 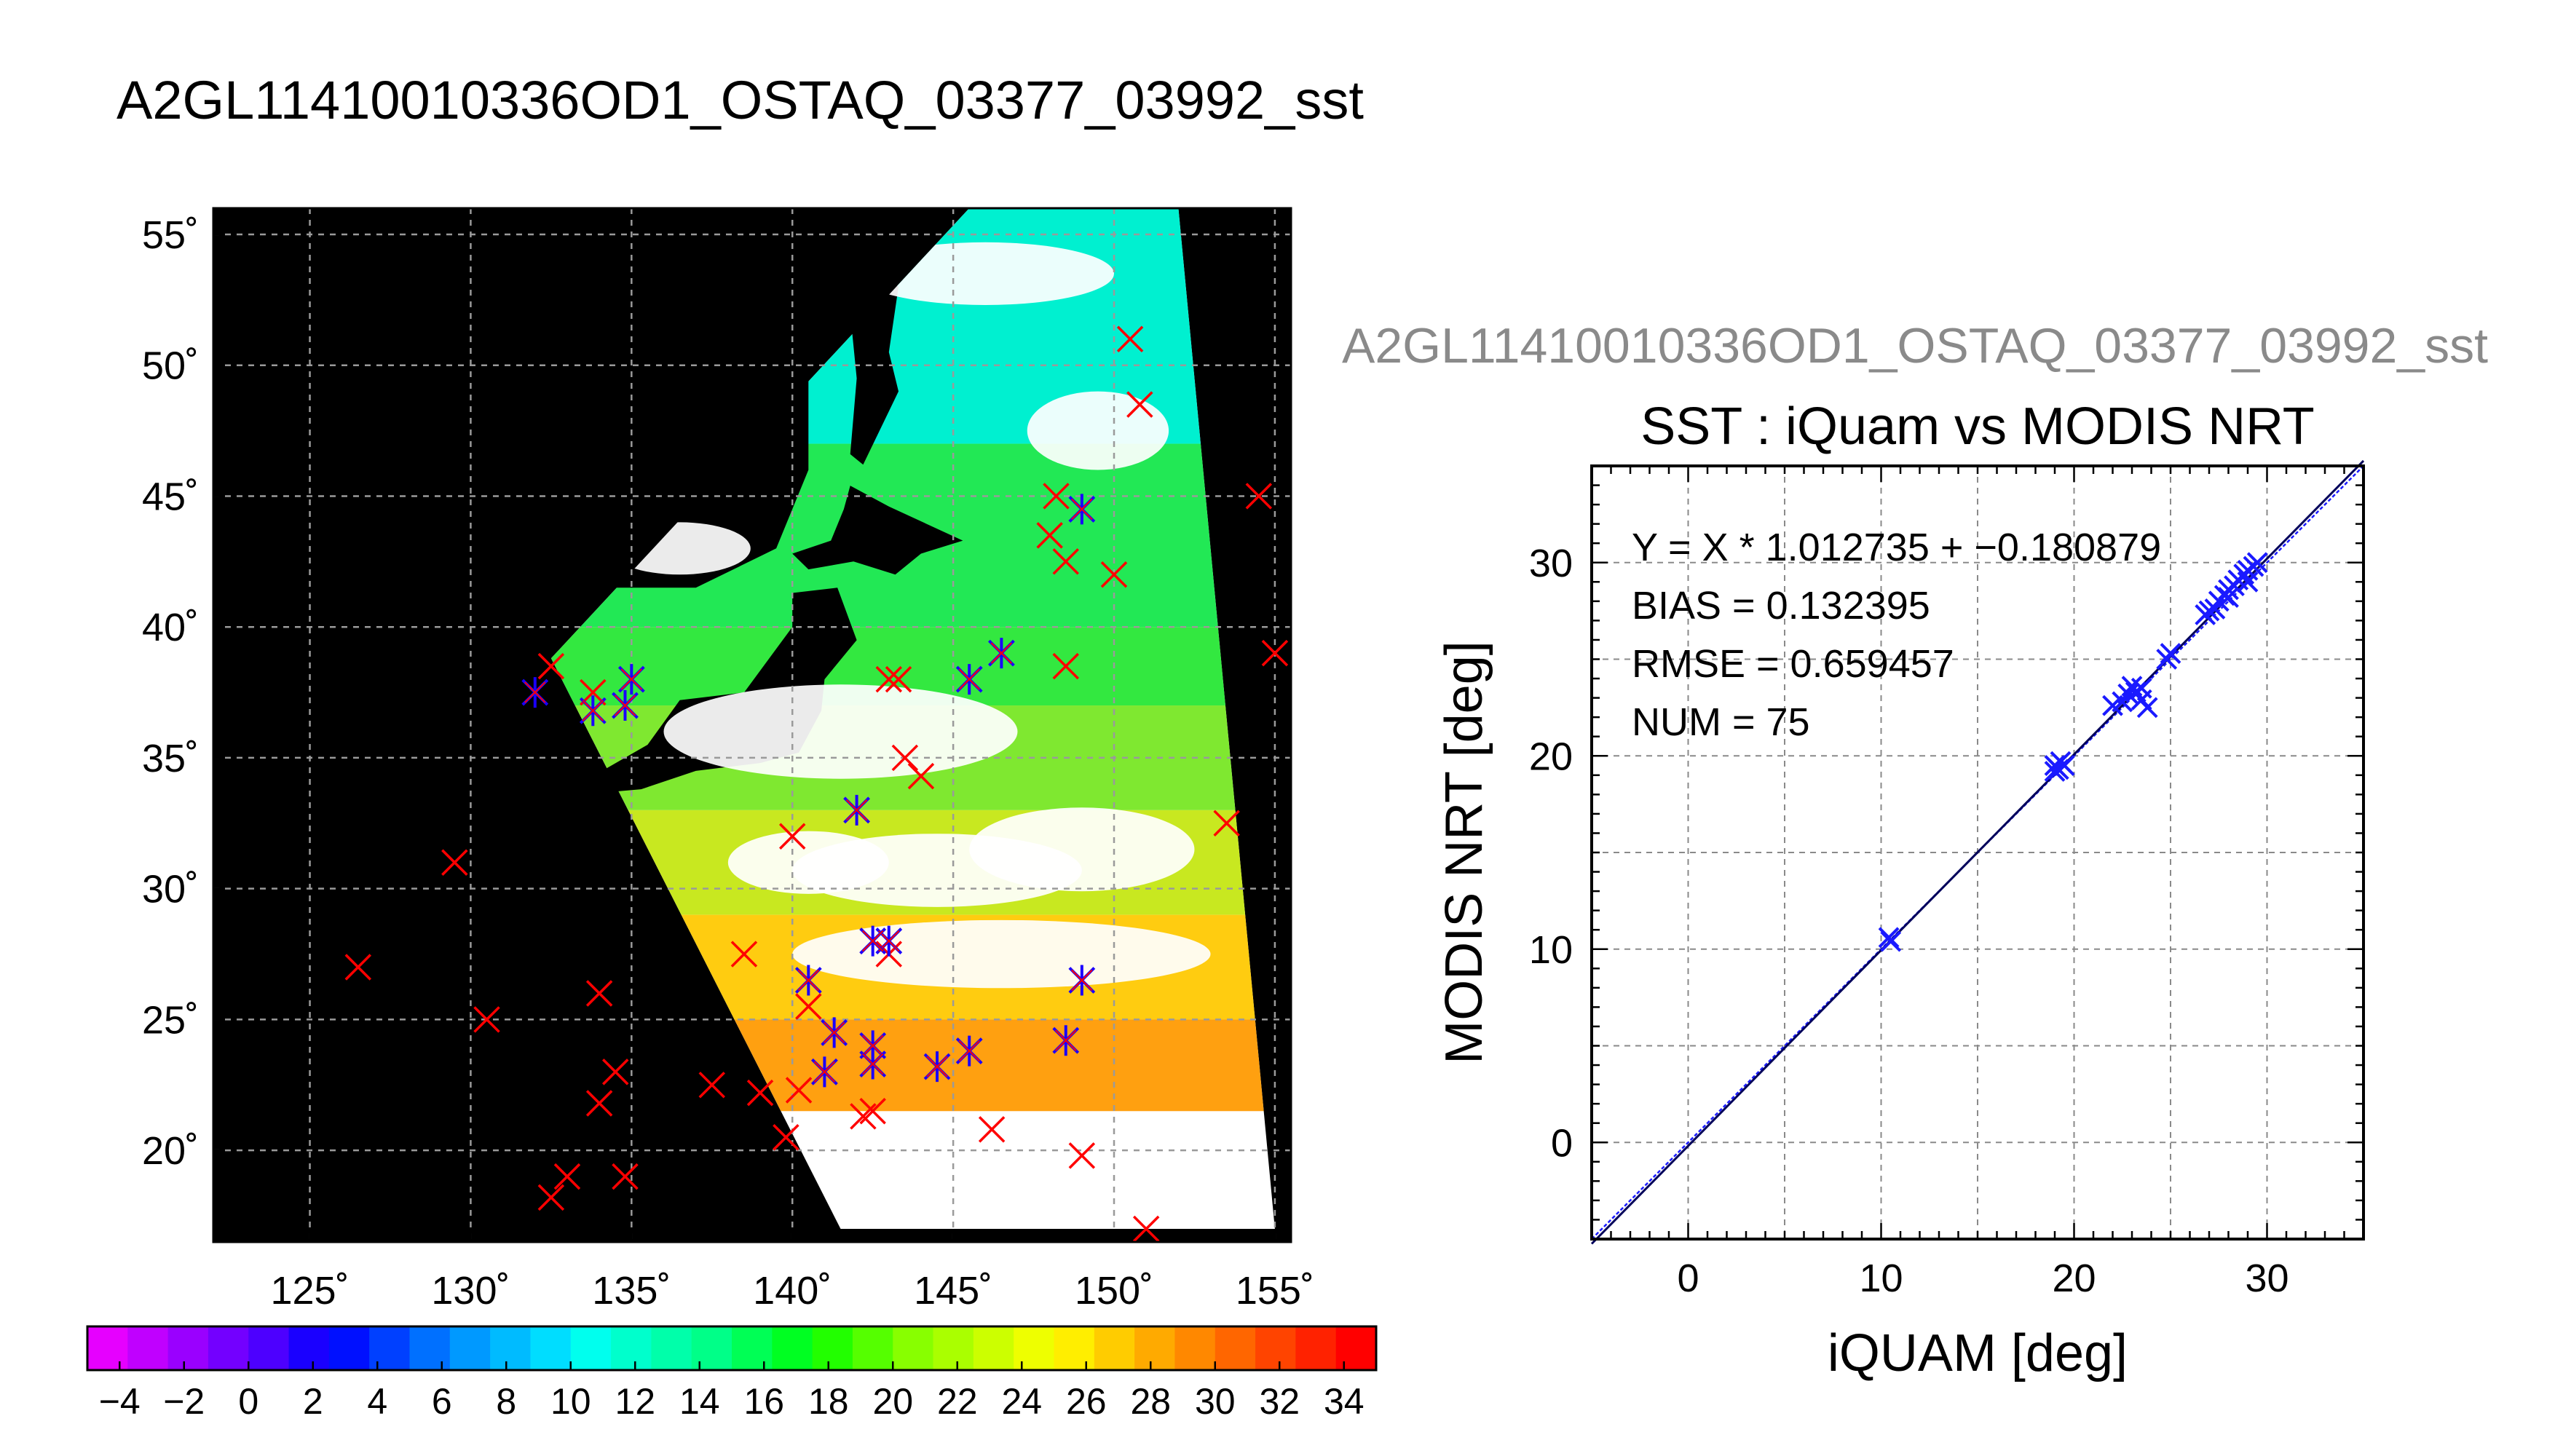 I want to click on map-y-tick-label: 50˚, so click(x=170, y=366).